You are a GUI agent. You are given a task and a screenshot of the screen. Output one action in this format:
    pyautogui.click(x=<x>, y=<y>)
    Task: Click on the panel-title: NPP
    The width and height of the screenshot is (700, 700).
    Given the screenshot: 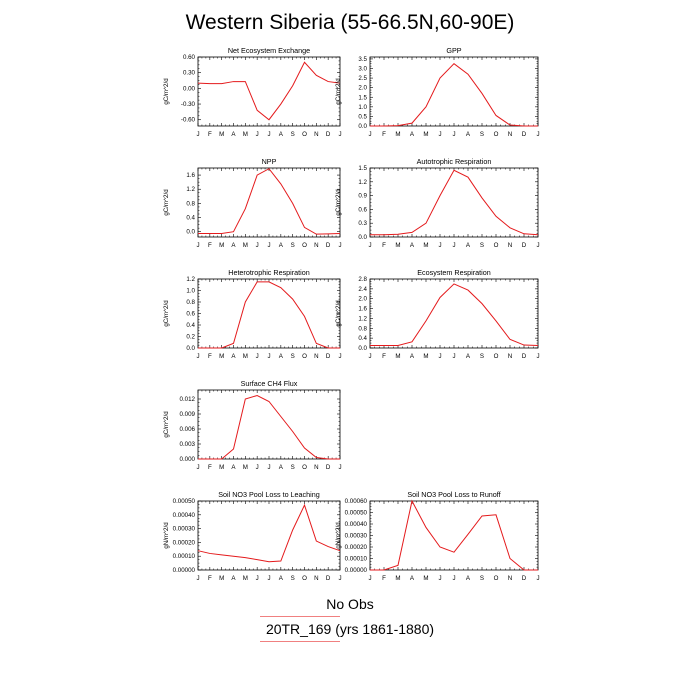 What is the action you would take?
    pyautogui.click(x=269, y=161)
    